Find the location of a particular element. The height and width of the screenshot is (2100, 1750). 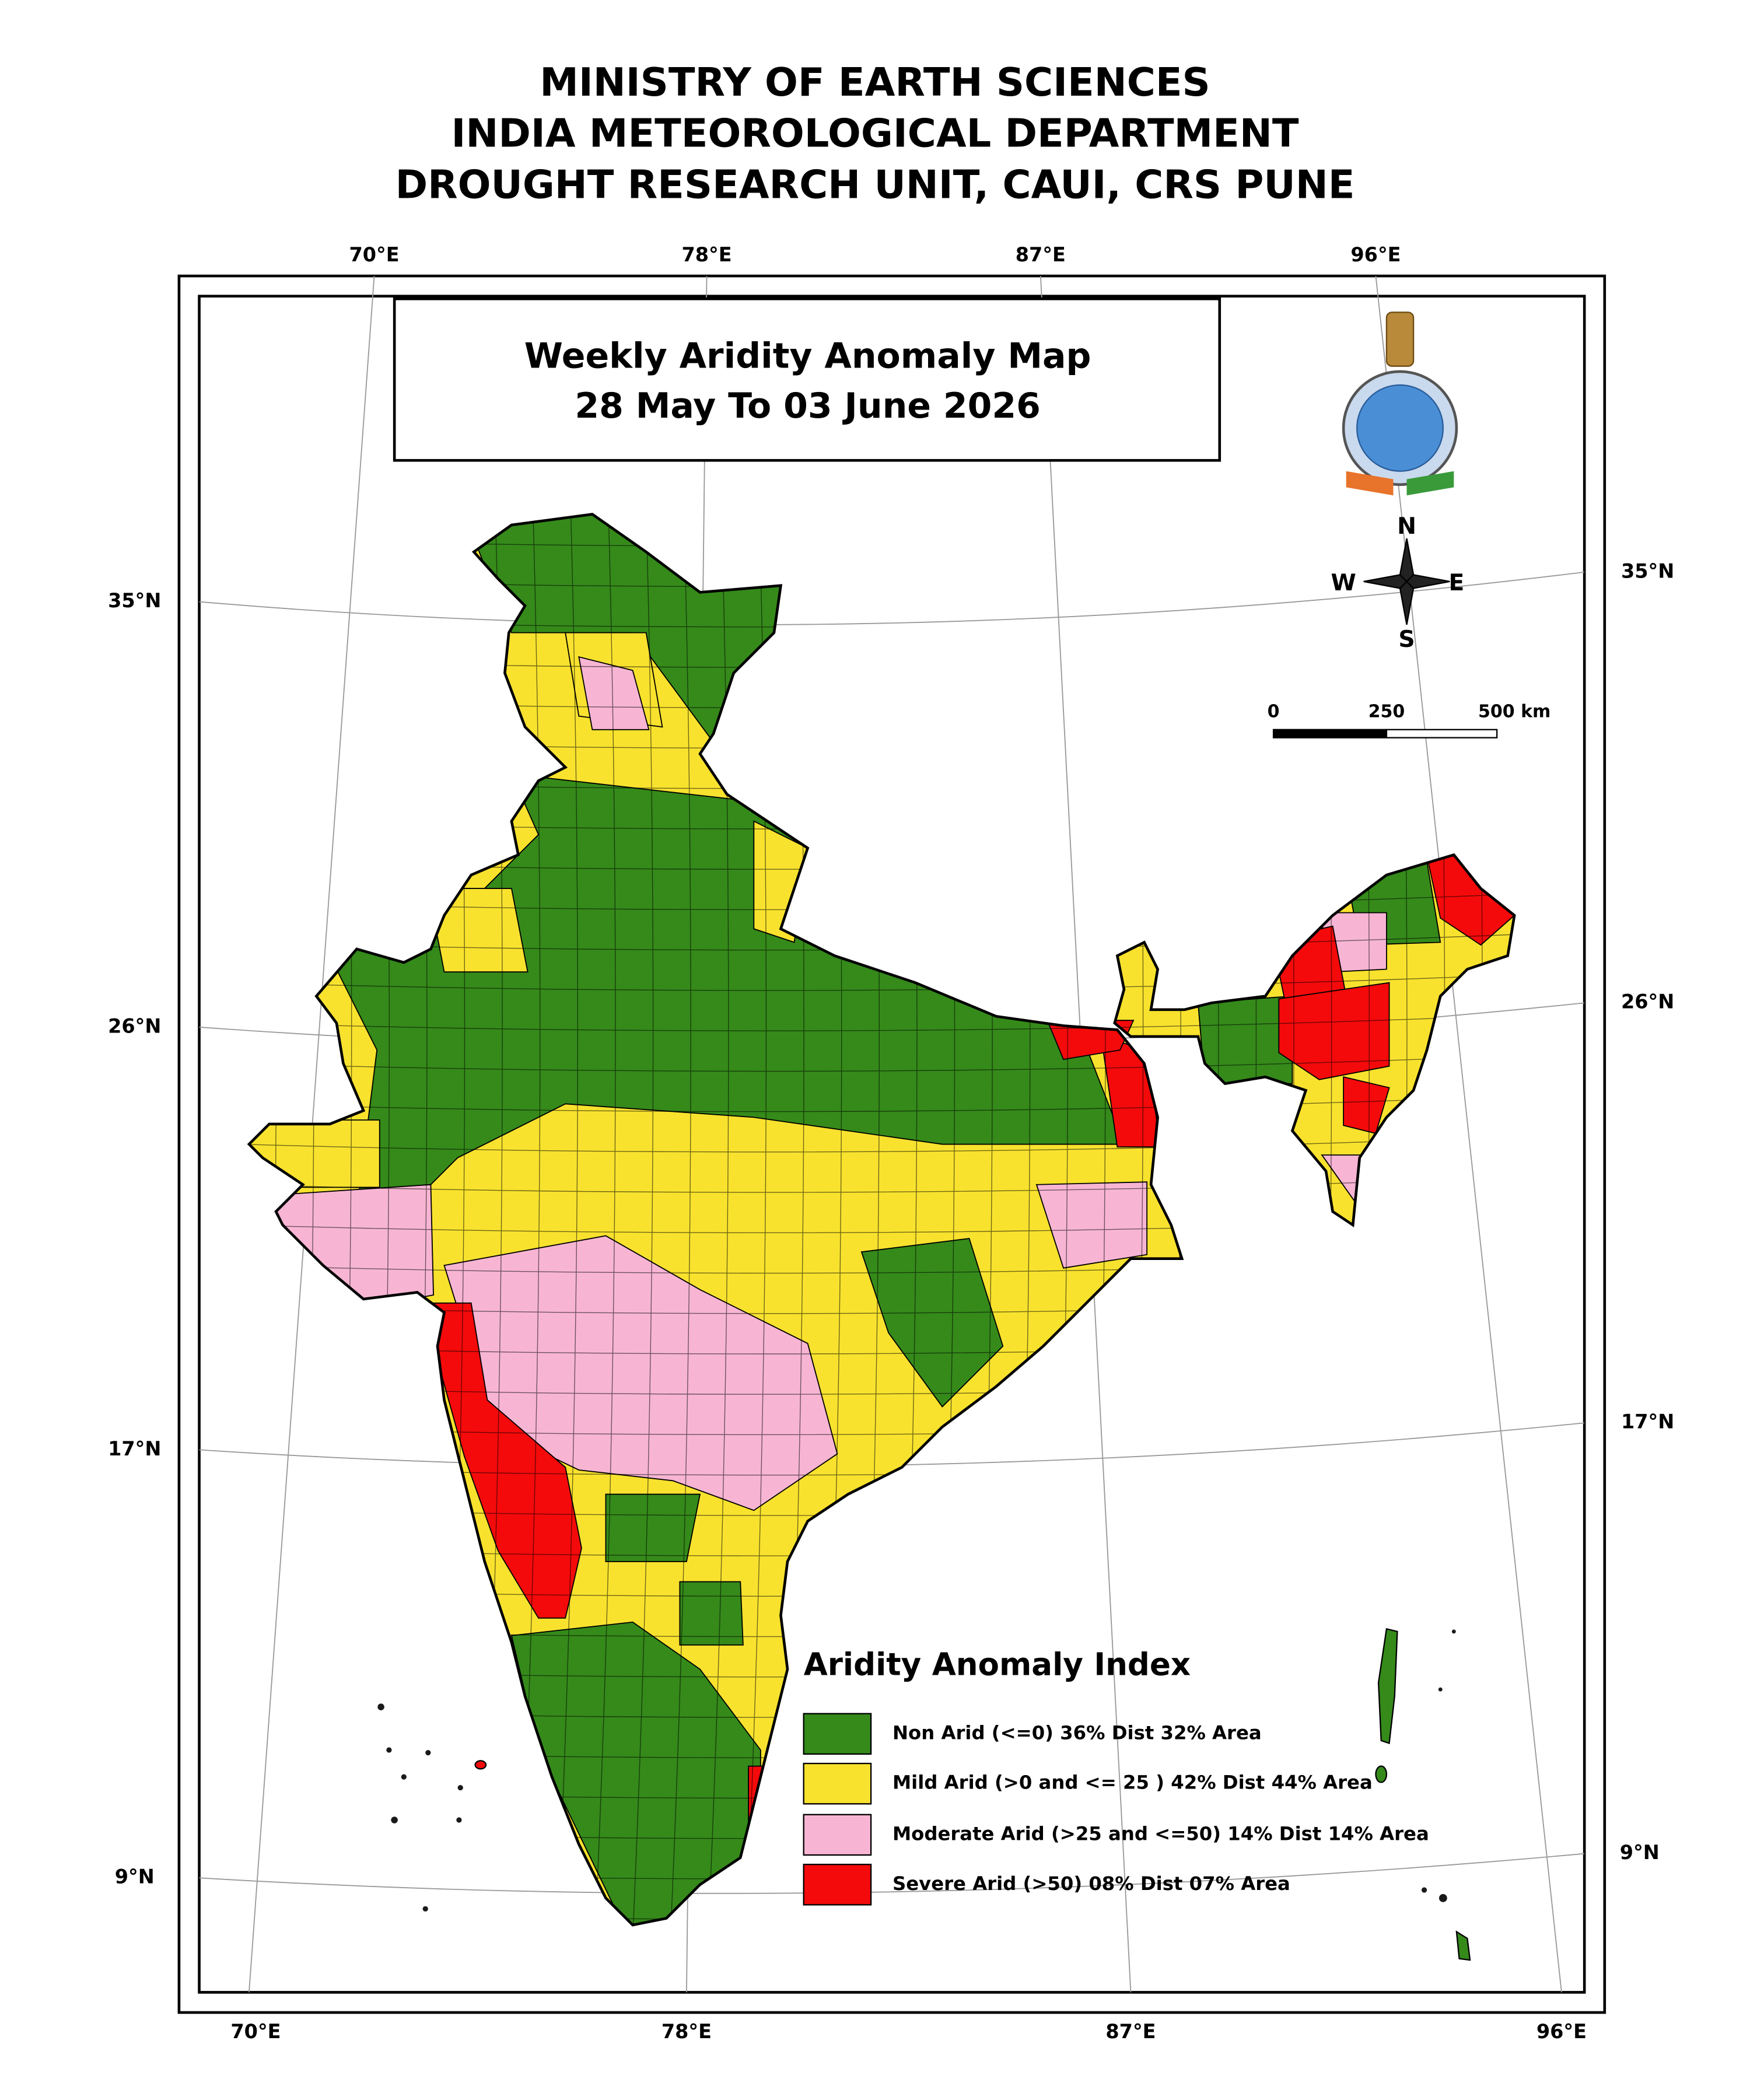

header-line: INDIA METEOROLOGICAL DEPARTMENT is located at coordinates (874, 133).